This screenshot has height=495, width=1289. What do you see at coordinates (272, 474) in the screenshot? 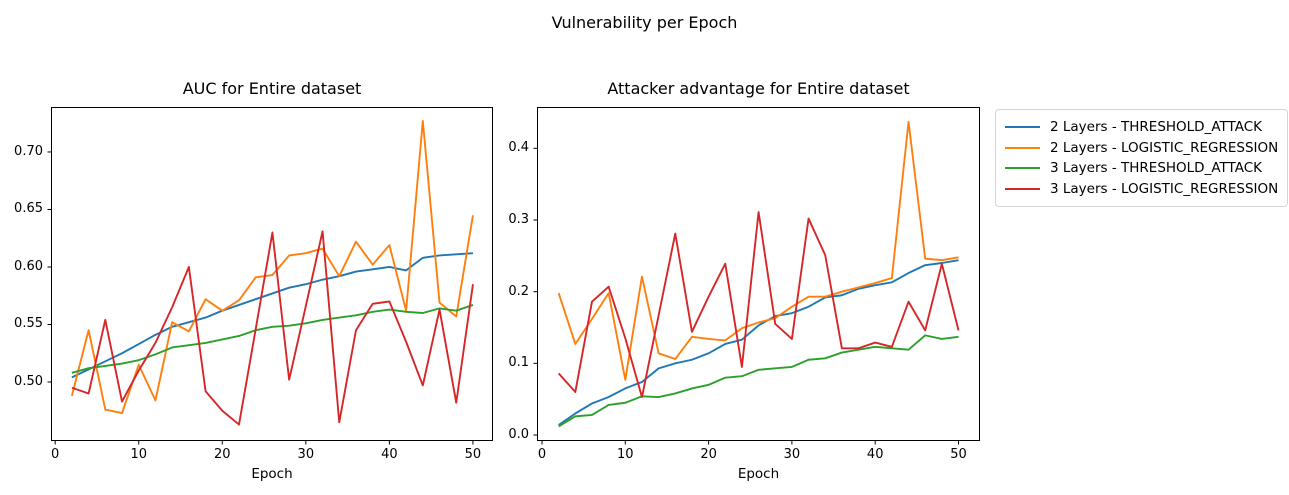
I see `chart-auc-xlabel: Epoch` at bounding box center [272, 474].